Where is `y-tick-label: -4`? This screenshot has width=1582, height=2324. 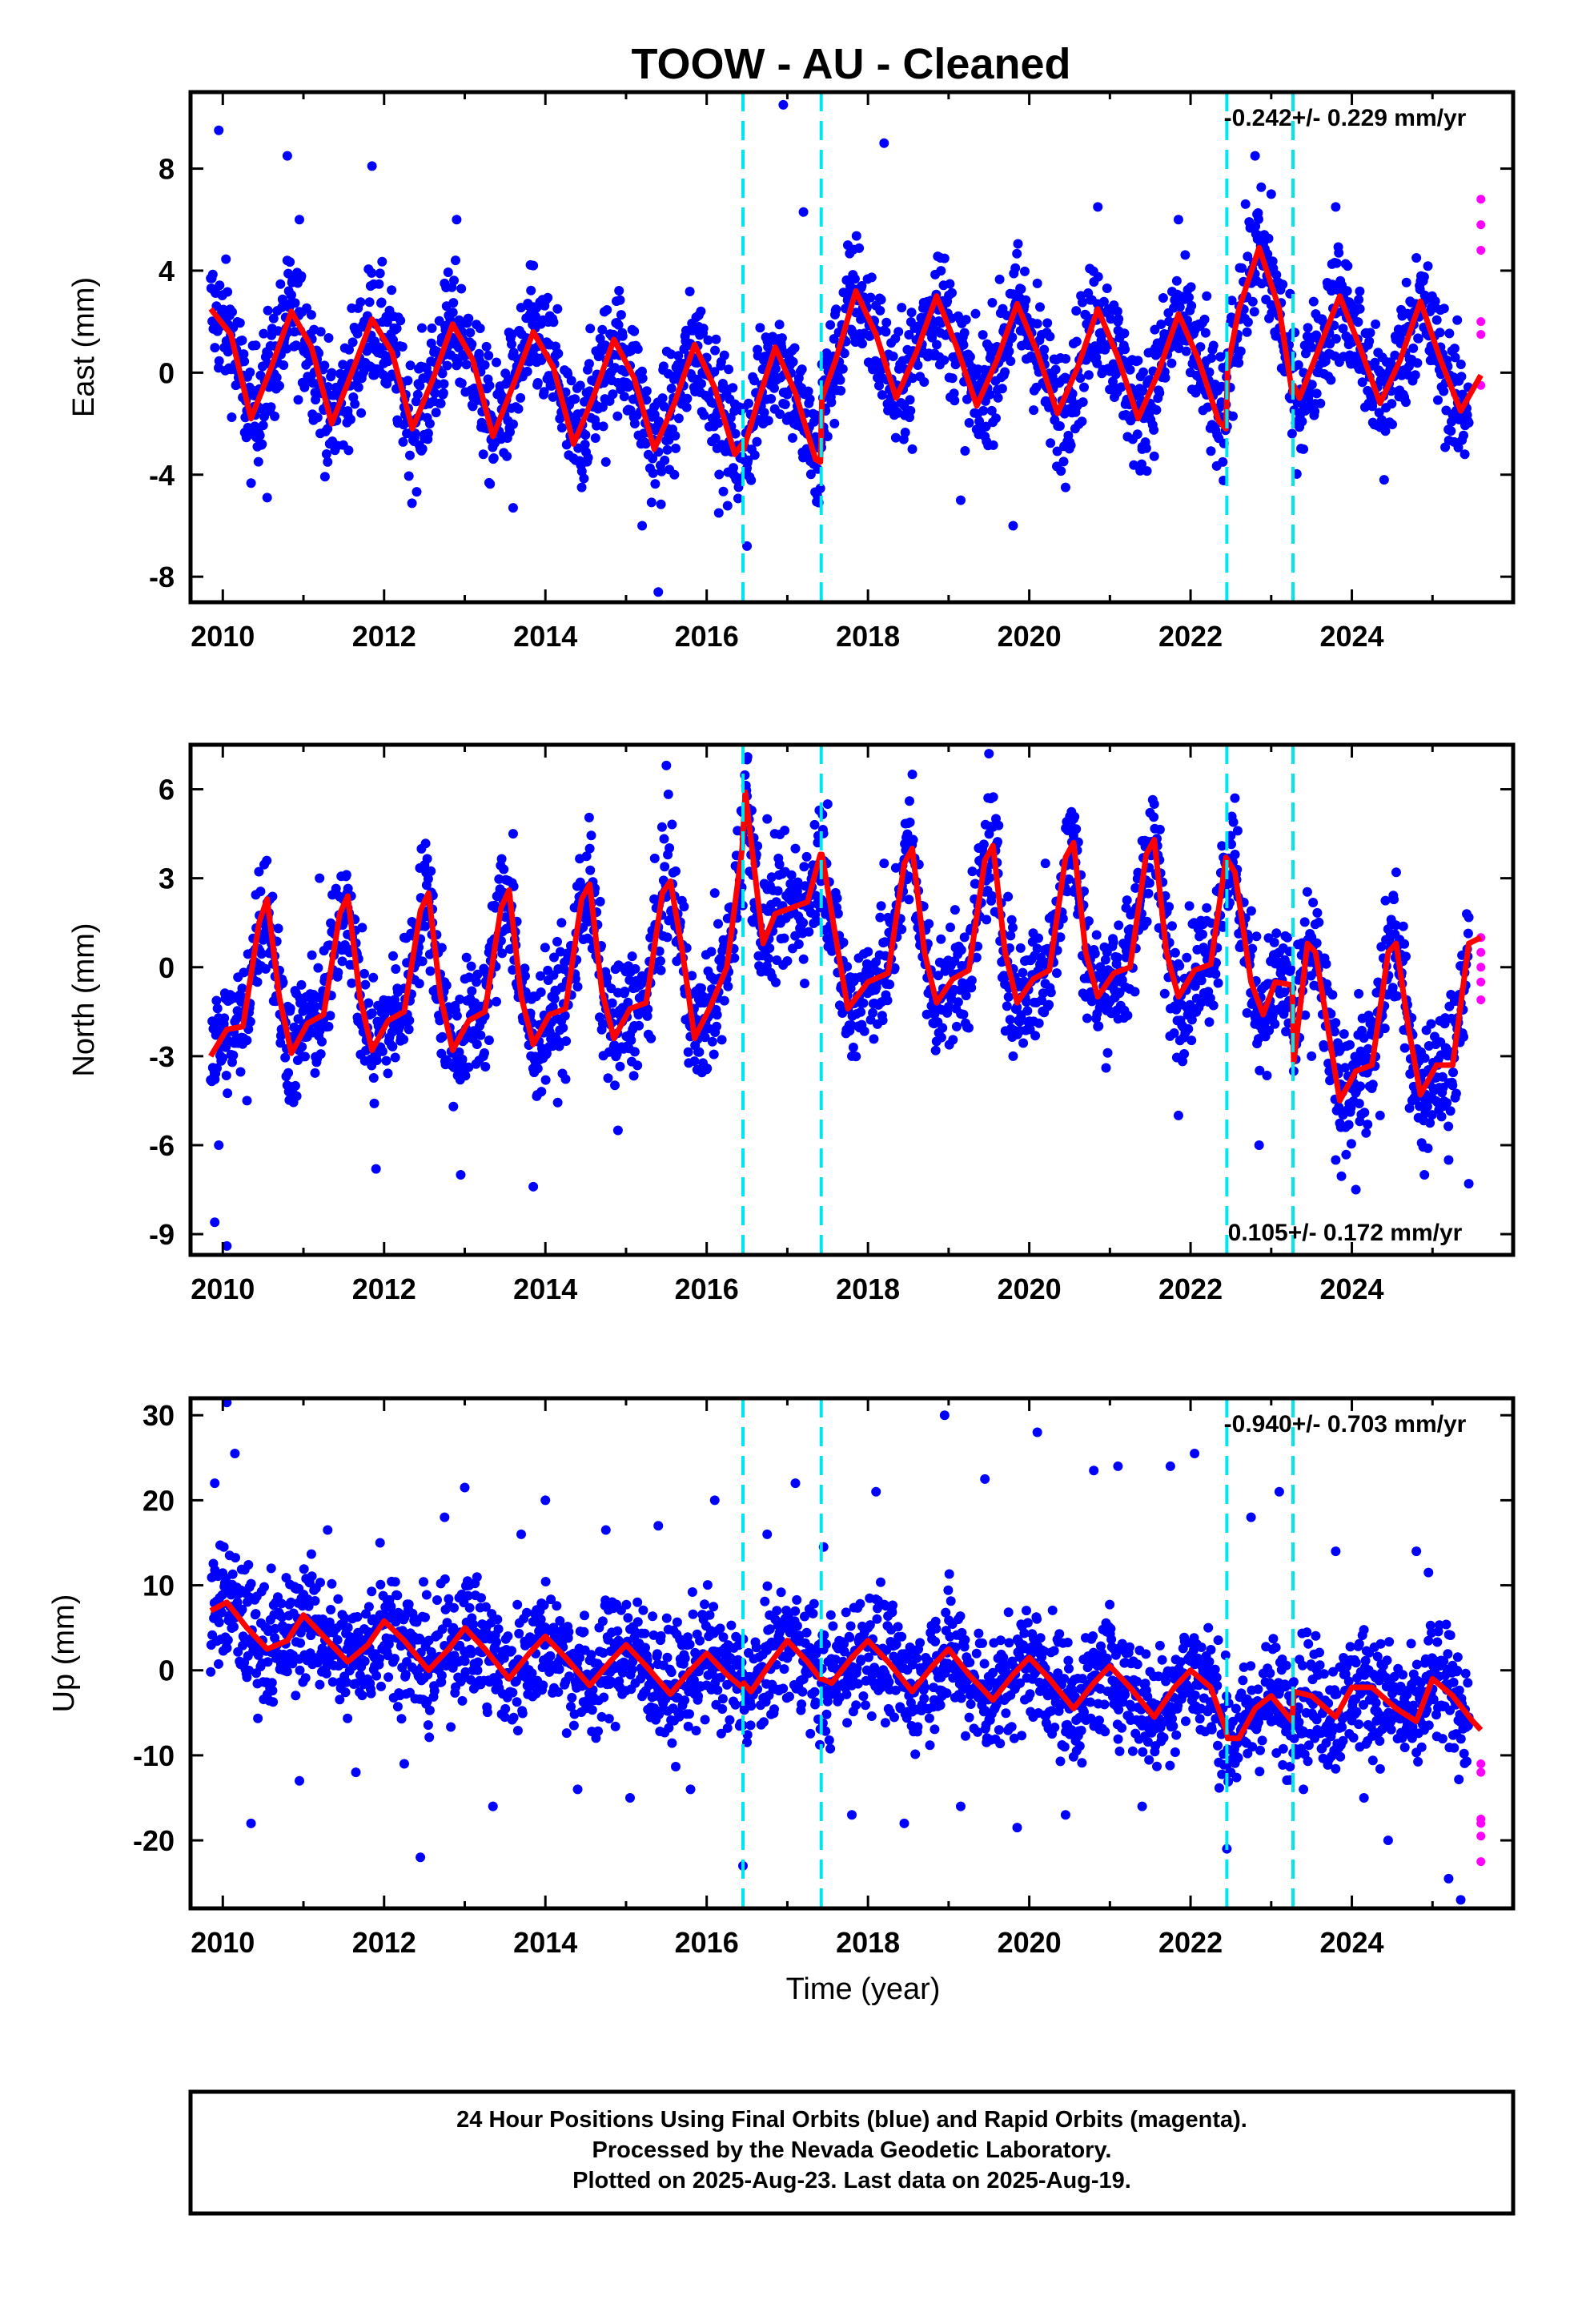 y-tick-label: -4 is located at coordinates (162, 476).